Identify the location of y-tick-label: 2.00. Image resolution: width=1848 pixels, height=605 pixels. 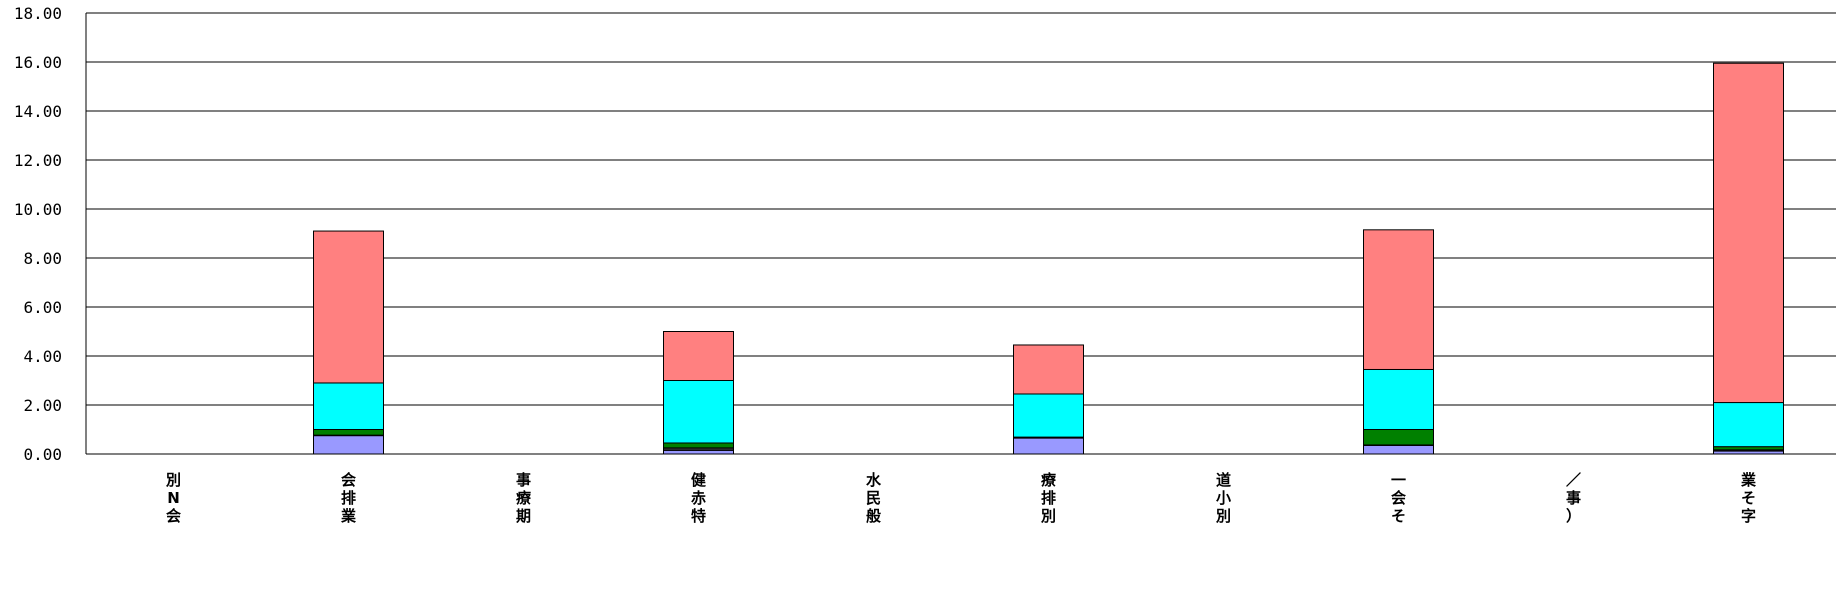
(42, 405).